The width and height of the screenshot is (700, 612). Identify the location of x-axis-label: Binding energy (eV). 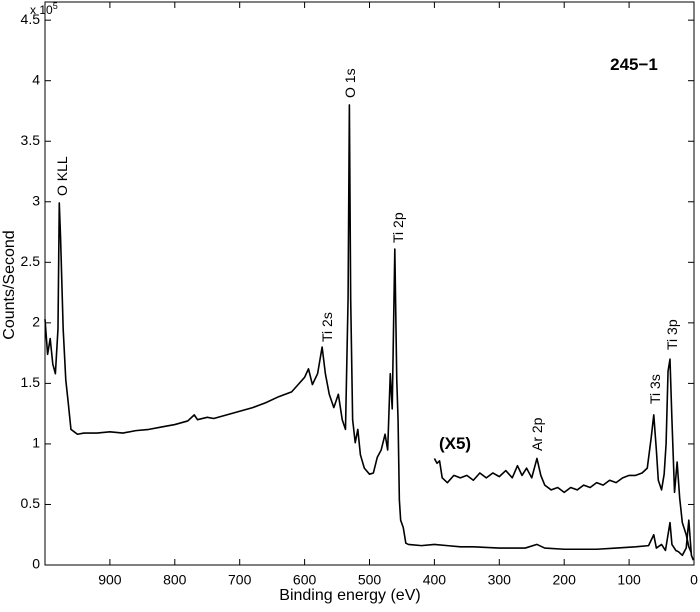
(349, 595).